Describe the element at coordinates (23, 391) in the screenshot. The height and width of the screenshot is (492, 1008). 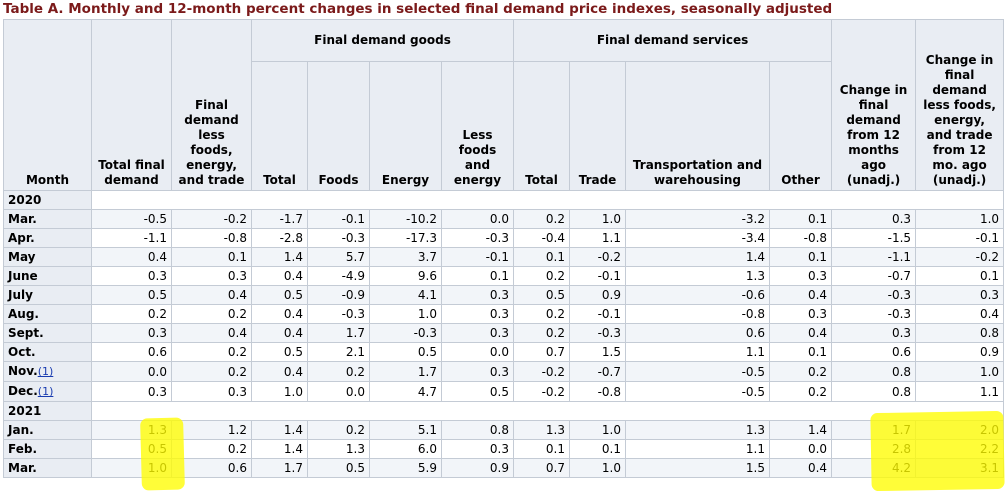
I see `month-label: Dec.` at that location.